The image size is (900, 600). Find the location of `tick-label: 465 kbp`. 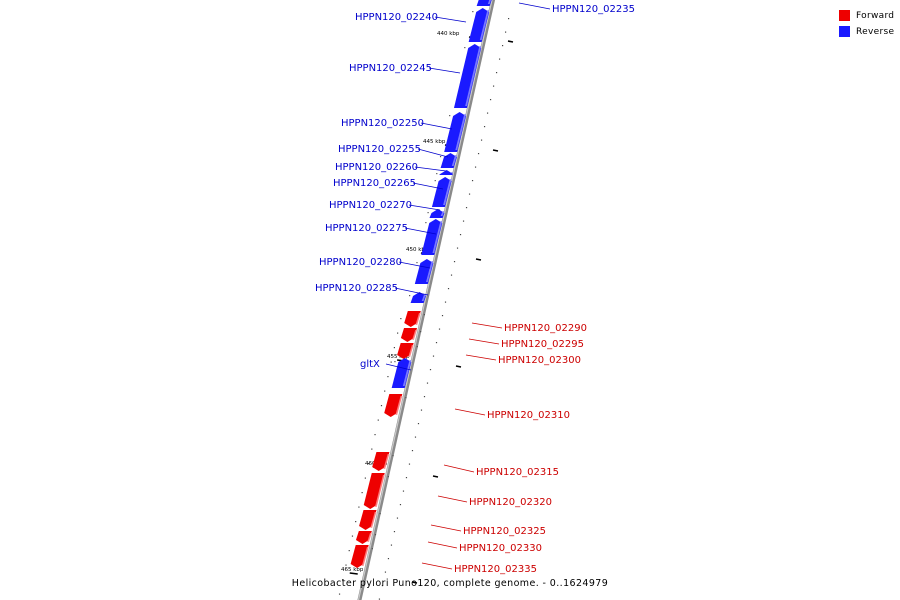

tick-label: 465 kbp is located at coordinates (352, 570).